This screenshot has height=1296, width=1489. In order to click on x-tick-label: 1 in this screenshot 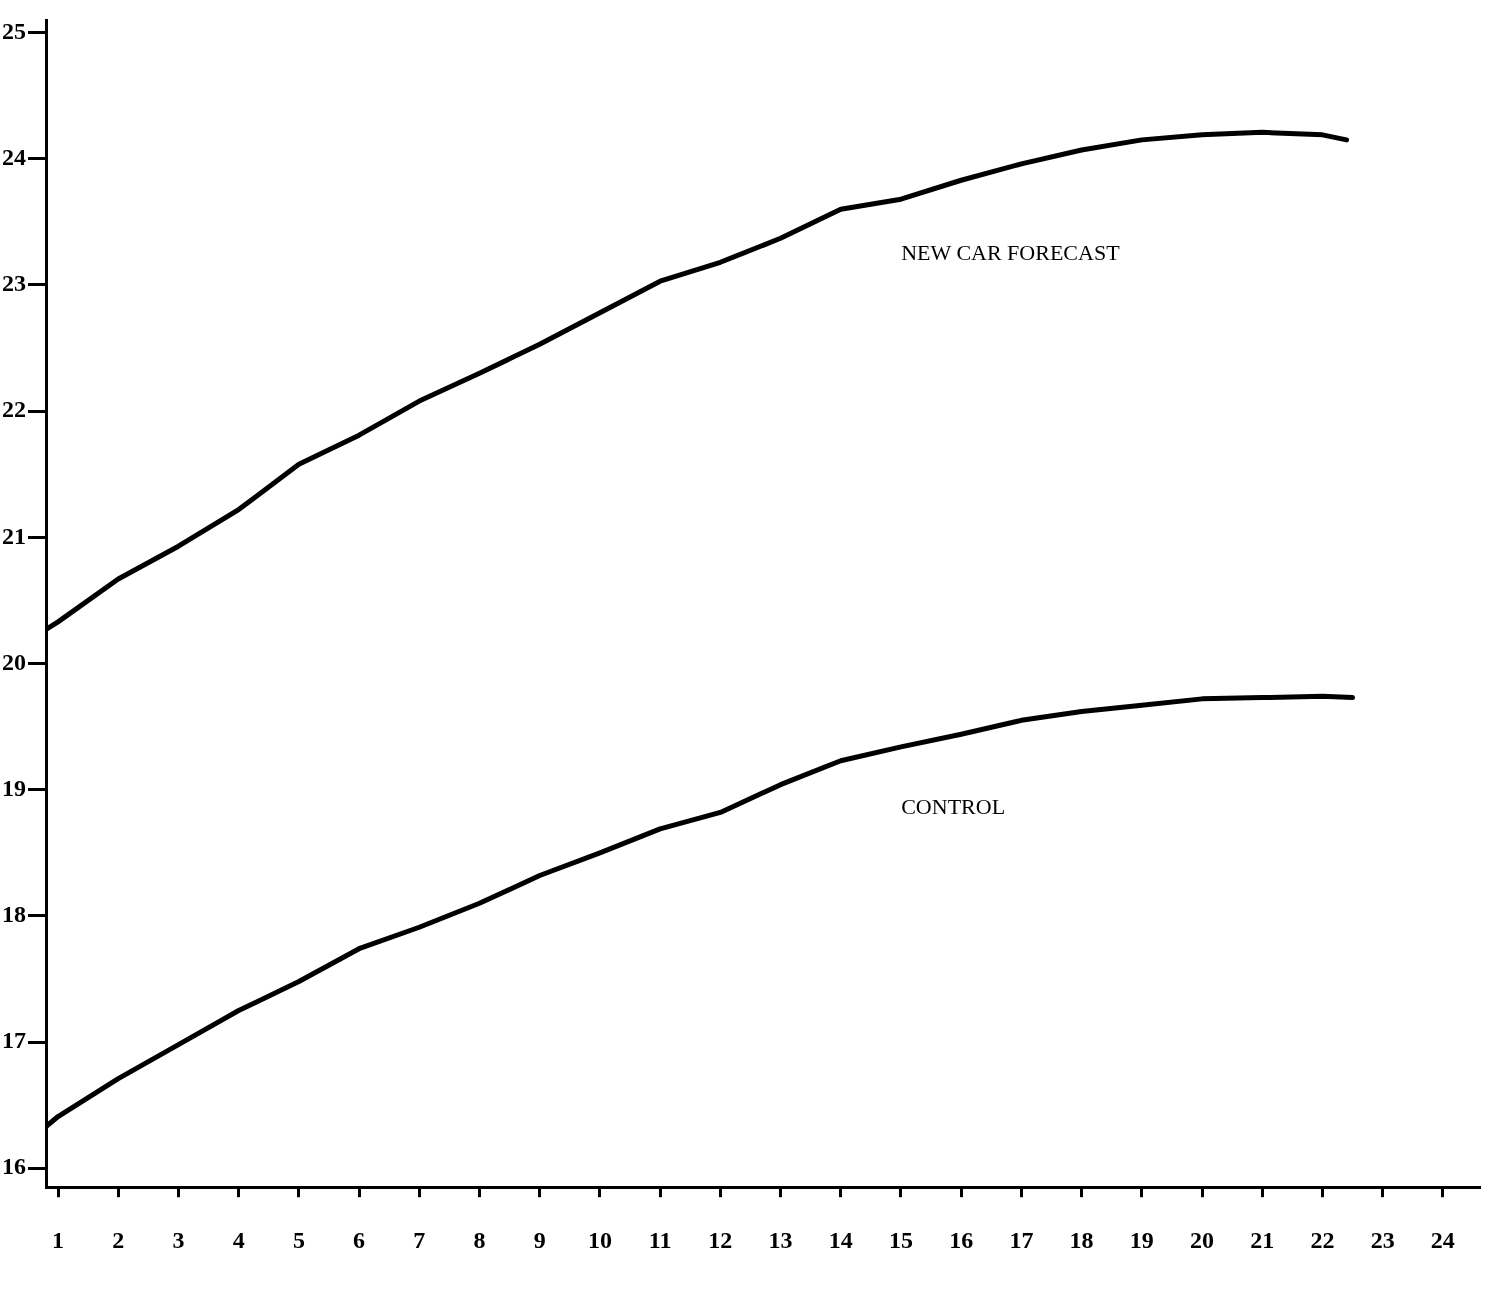, I will do `click(58, 1239)`.